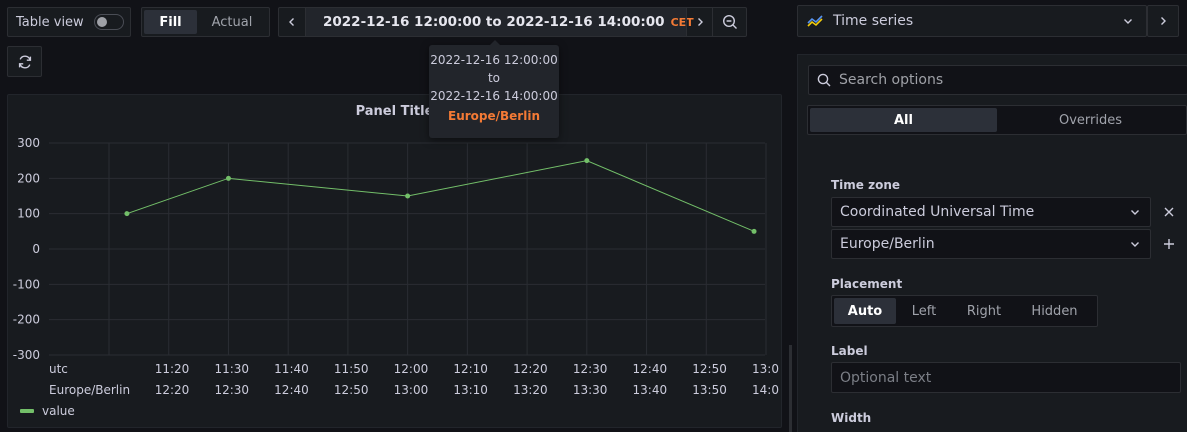  I want to click on search-options-input: Search options, so click(997, 80).